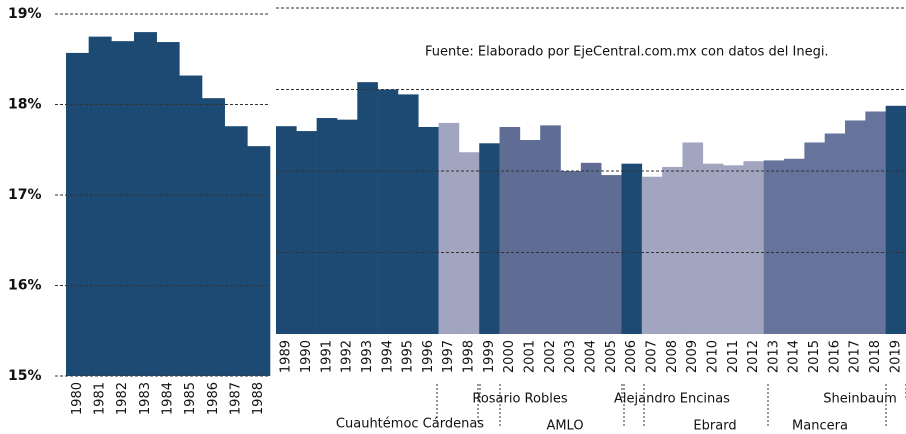  What do you see at coordinates (122, 398) in the screenshot?
I see `x-tick-label: 1982` at bounding box center [122, 398].